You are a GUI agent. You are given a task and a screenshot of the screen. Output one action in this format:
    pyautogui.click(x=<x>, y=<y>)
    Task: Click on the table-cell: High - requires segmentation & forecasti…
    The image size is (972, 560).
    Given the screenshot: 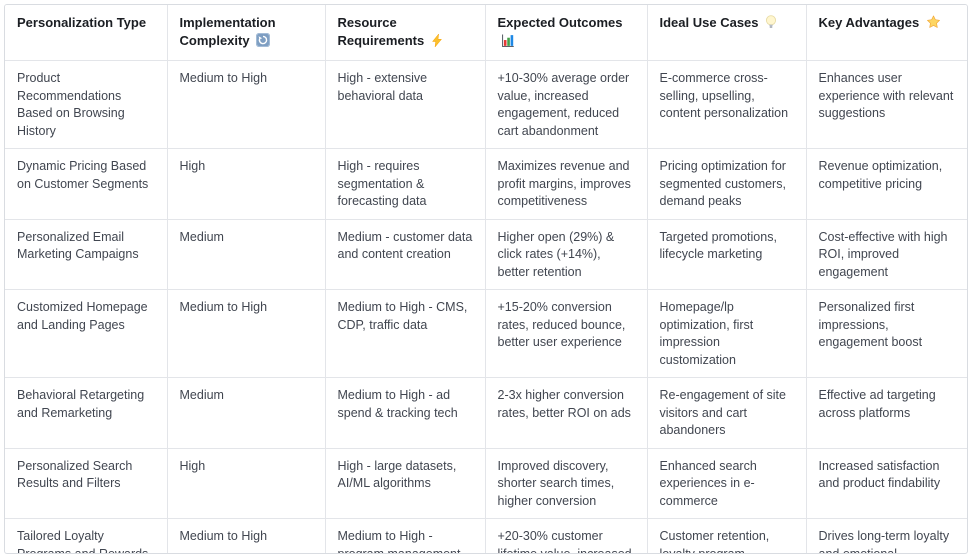 What is the action you would take?
    pyautogui.click(x=405, y=184)
    